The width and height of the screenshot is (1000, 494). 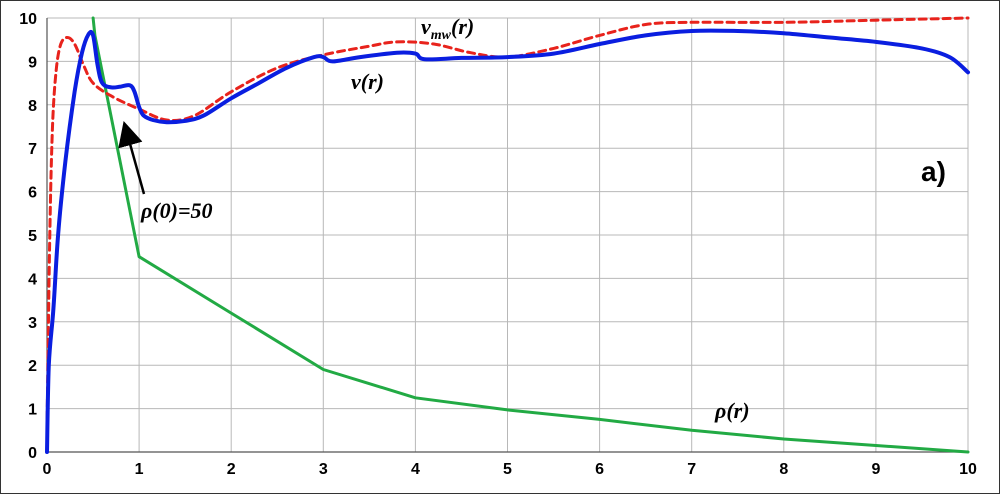 What do you see at coordinates (691, 469) in the screenshot?
I see `x-tick-label: 7` at bounding box center [691, 469].